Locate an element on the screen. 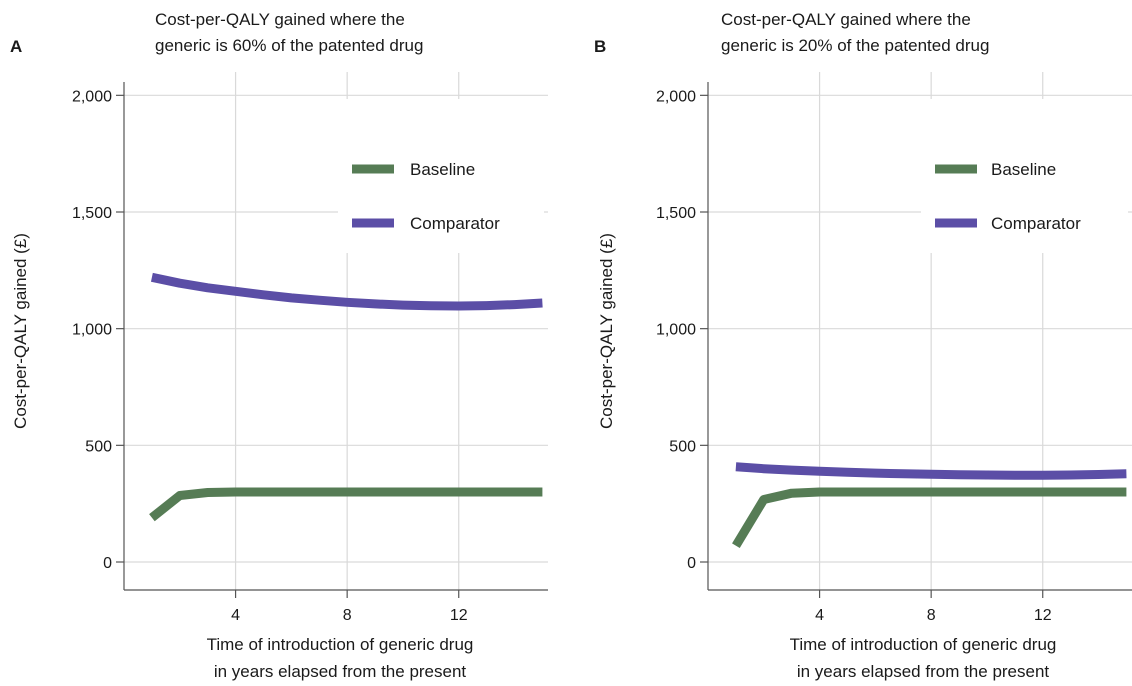 Image resolution: width=1132 pixels, height=686 pixels. panel-letter: B is located at coordinates (600, 46).